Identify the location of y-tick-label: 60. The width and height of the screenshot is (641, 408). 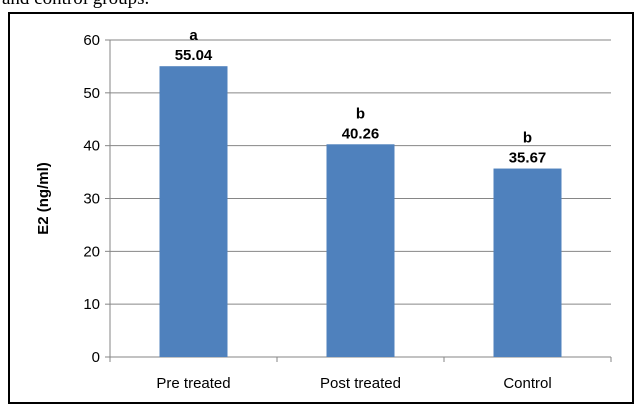
(91, 40).